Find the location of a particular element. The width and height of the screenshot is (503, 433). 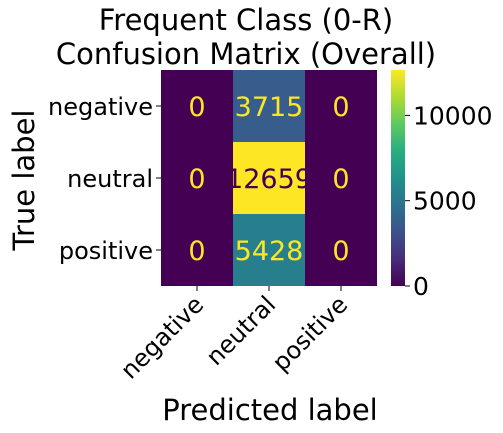

colorbar is located at coordinates (398, 178).